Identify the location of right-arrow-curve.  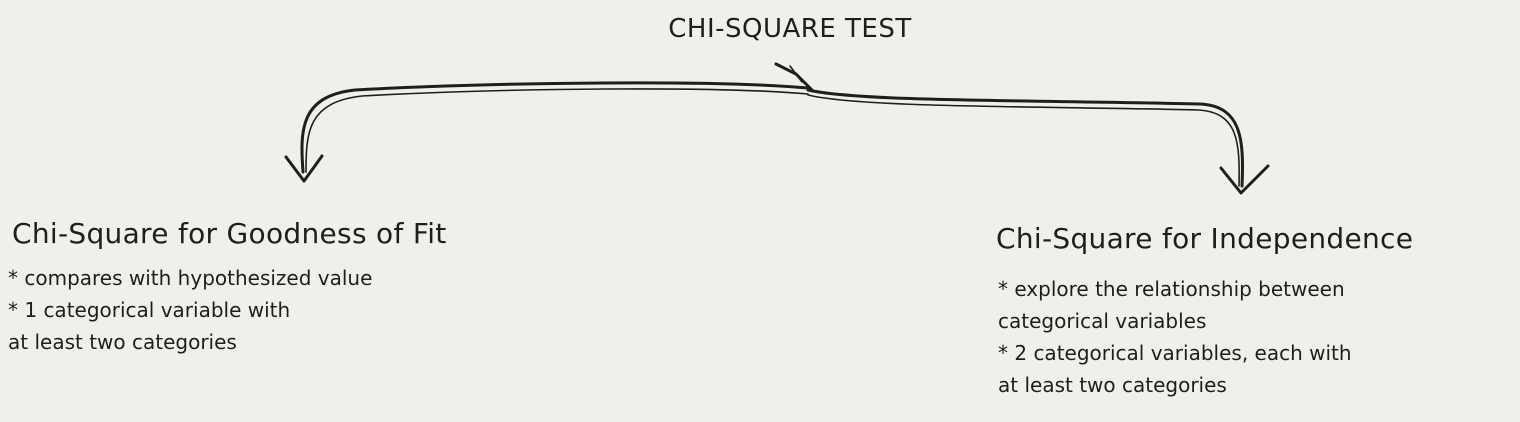
(1025, 138).